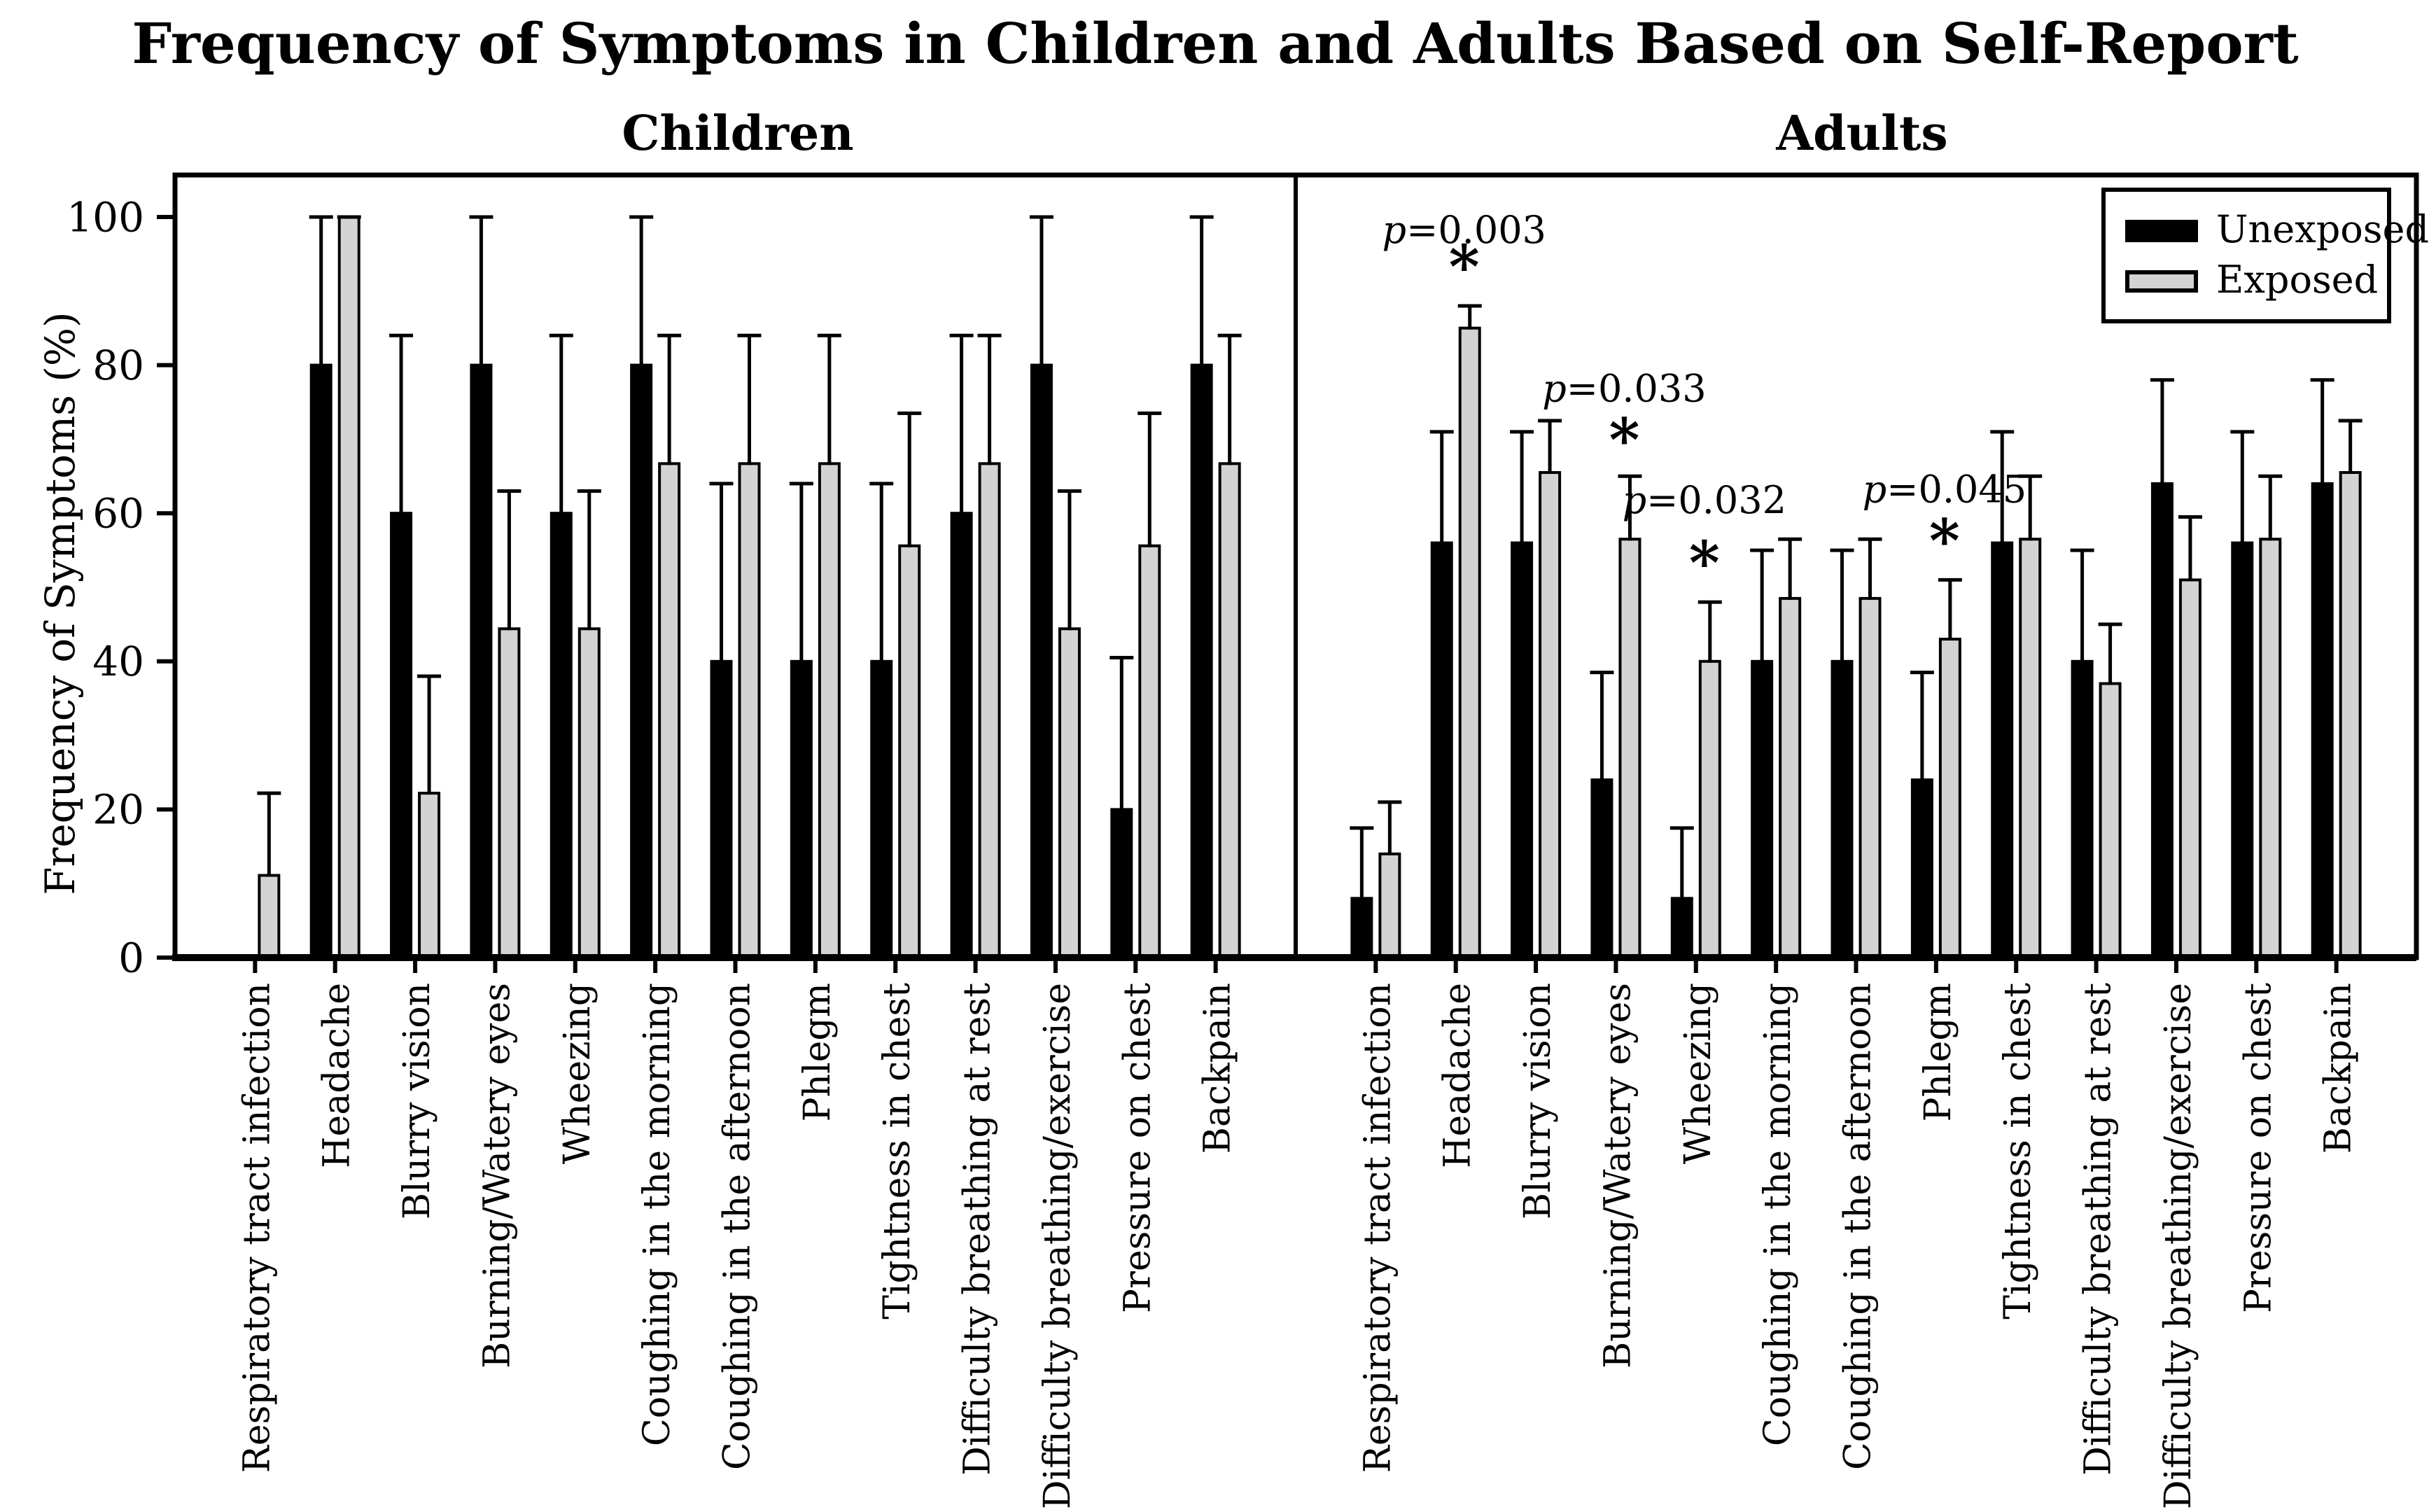 The height and width of the screenshot is (1512, 2436). I want to click on y-tick-label: 80, so click(118, 365).